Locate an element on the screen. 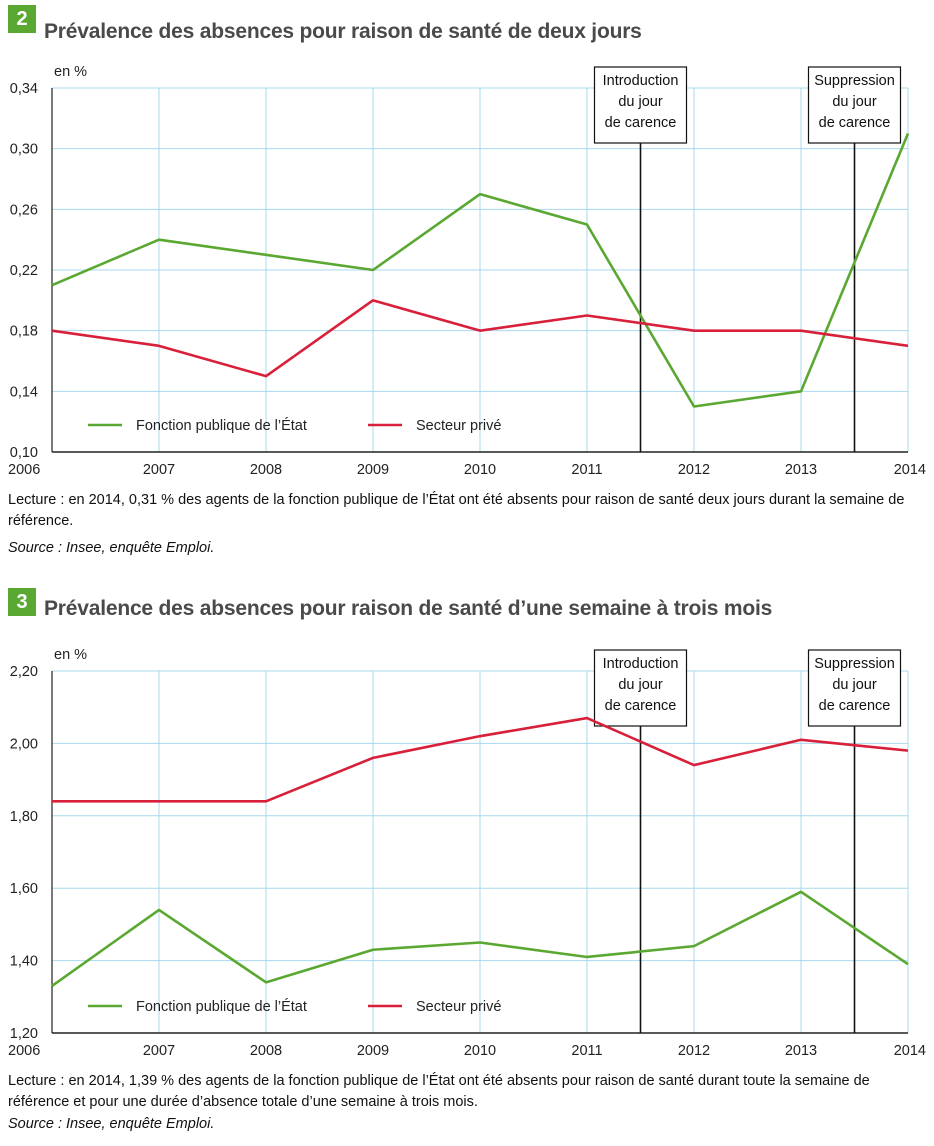 The height and width of the screenshot is (1146, 934). y-tick-label: 2,20 is located at coordinates (24, 672).